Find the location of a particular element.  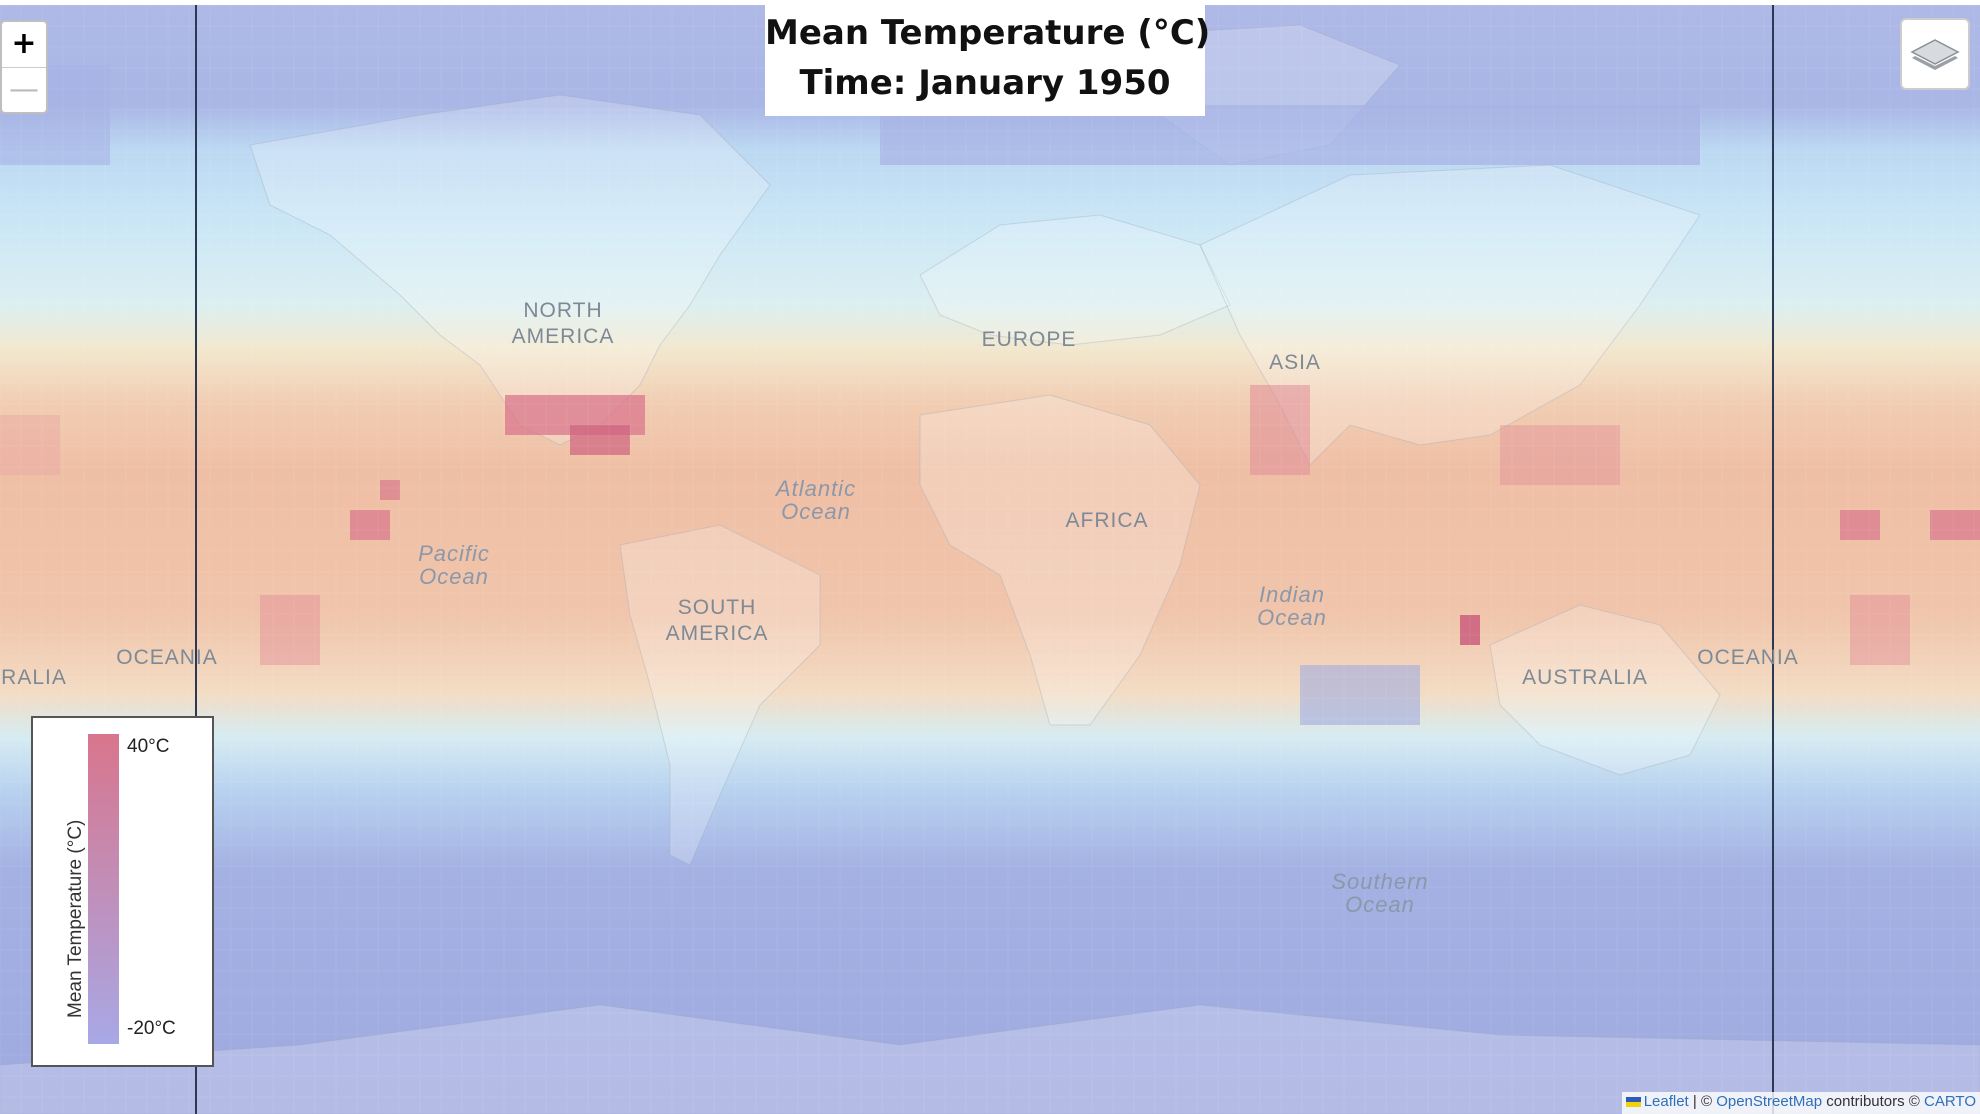

leaflet-link: Leaflet is located at coordinates (1666, 1101).